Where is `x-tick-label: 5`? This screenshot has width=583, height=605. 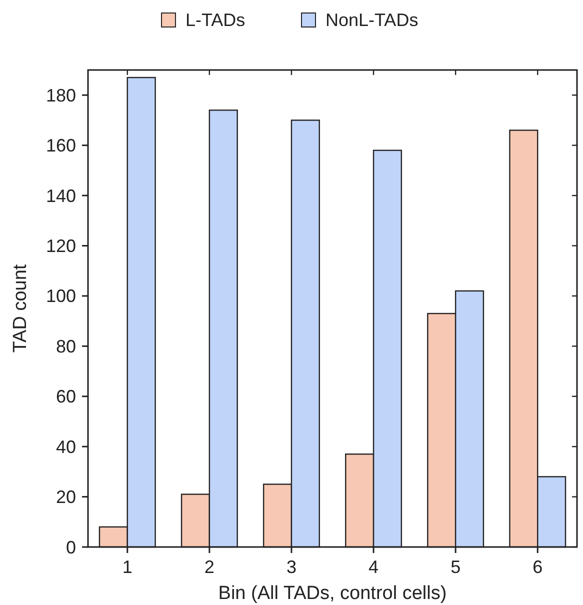 x-tick-label: 5 is located at coordinates (455, 567).